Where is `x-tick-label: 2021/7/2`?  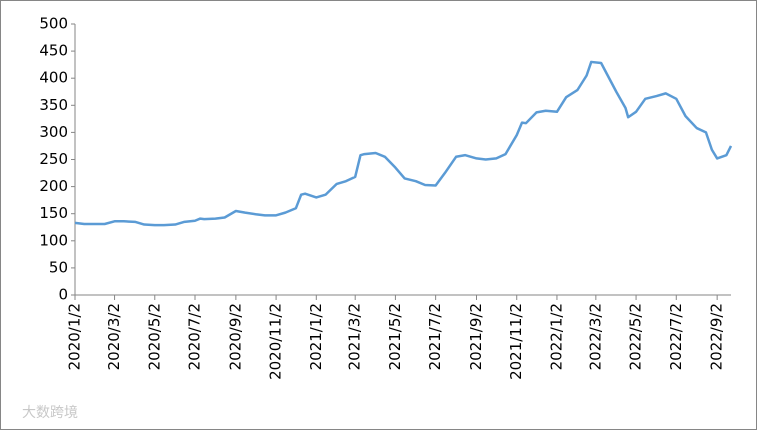 x-tick-label: 2021/7/2 is located at coordinates (435, 336).